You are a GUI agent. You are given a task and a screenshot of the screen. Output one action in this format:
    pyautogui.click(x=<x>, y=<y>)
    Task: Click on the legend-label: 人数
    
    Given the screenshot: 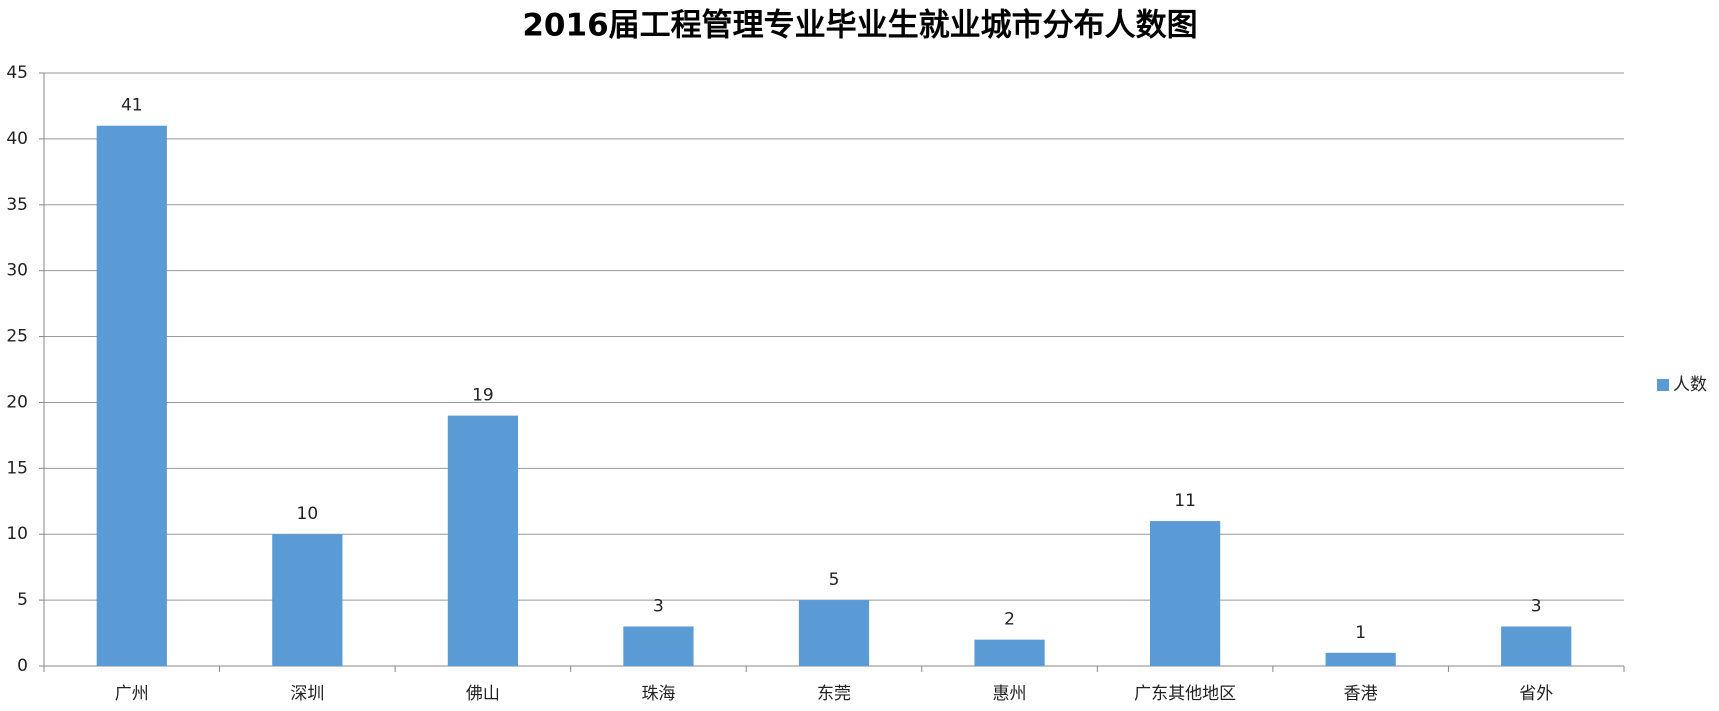 What is the action you would take?
    pyautogui.click(x=1690, y=385)
    